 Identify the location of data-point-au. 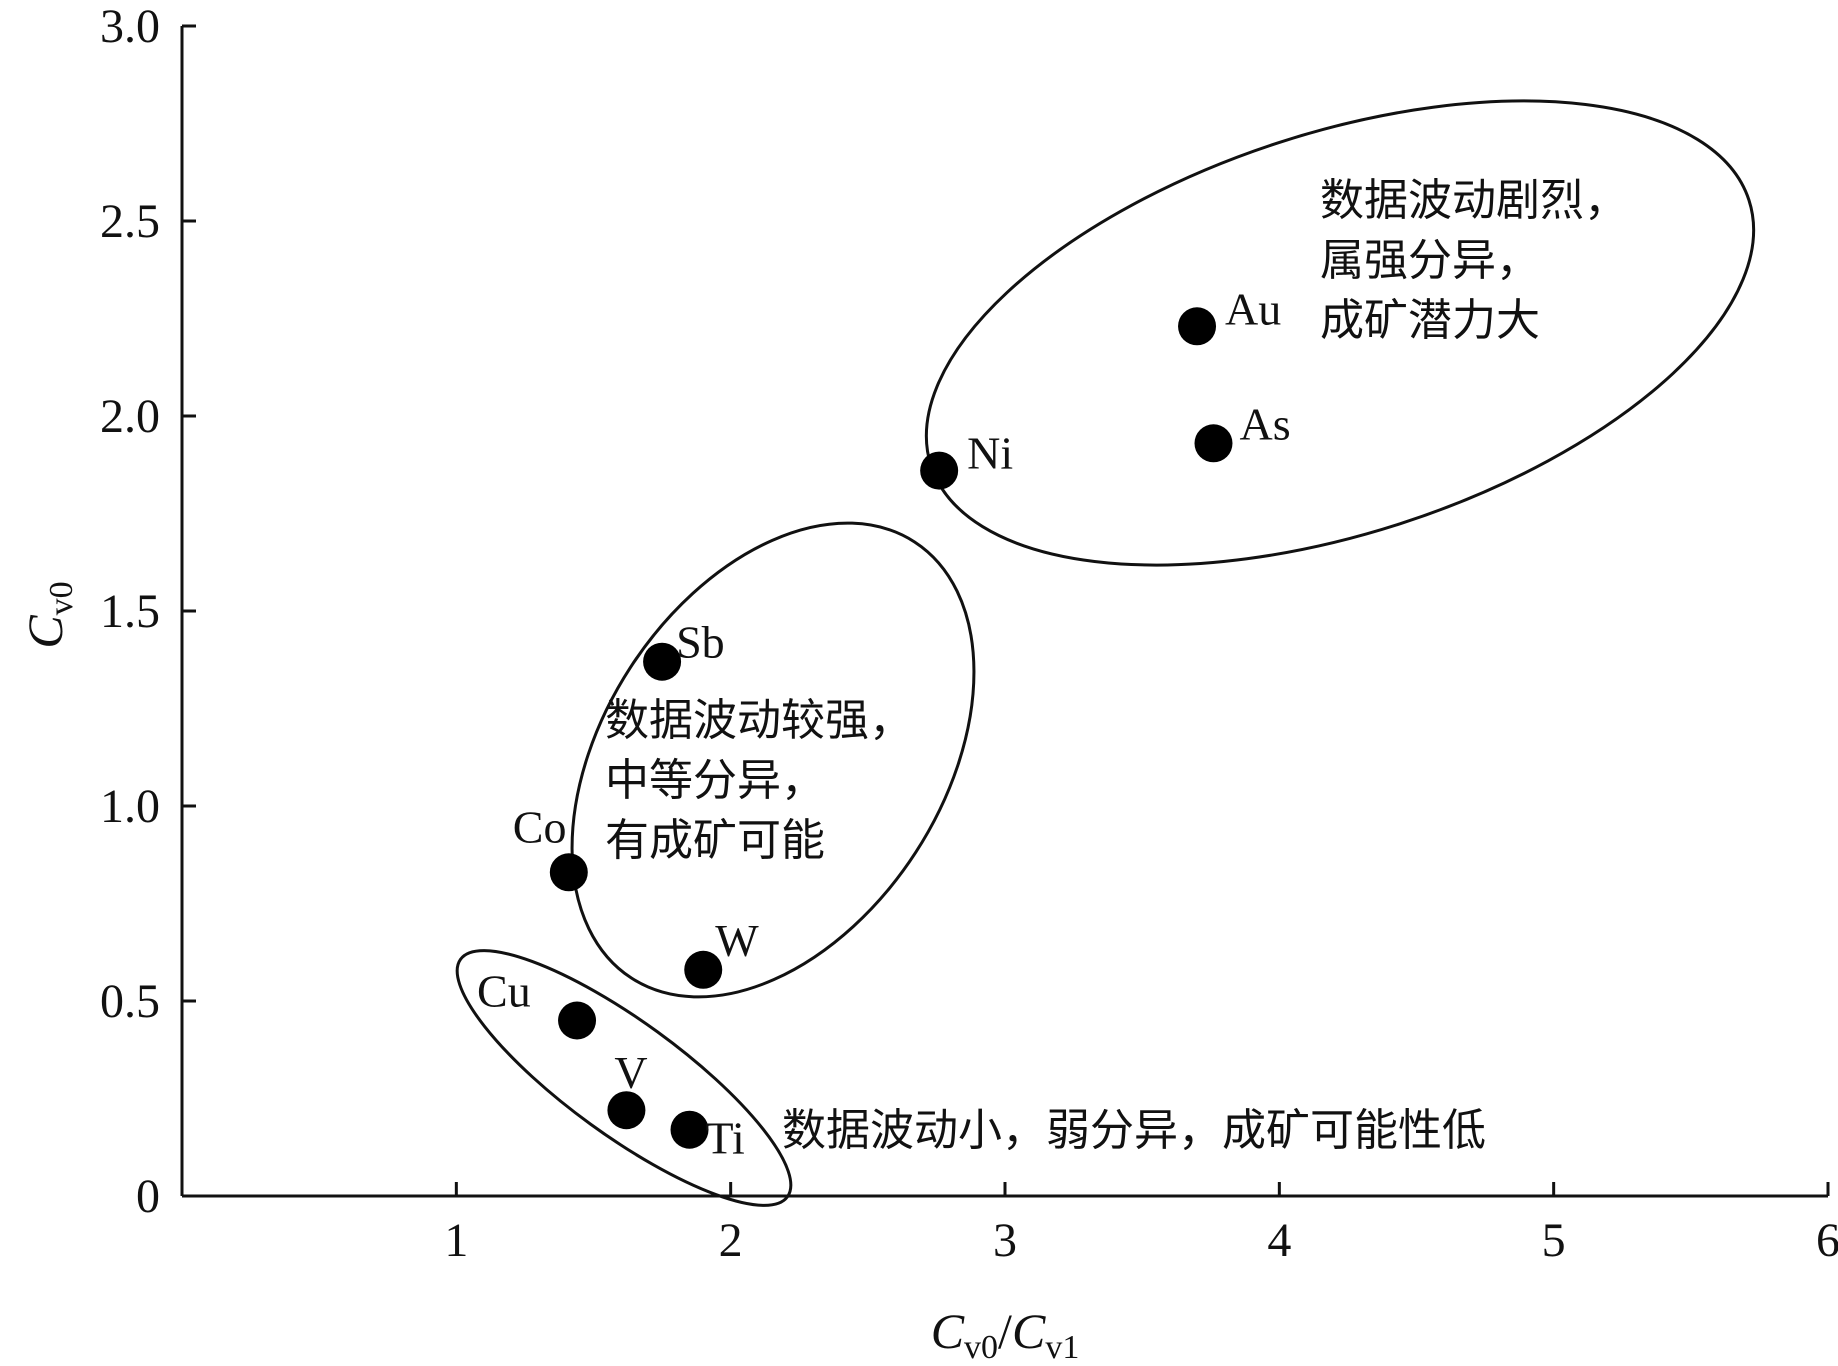
(1197, 326).